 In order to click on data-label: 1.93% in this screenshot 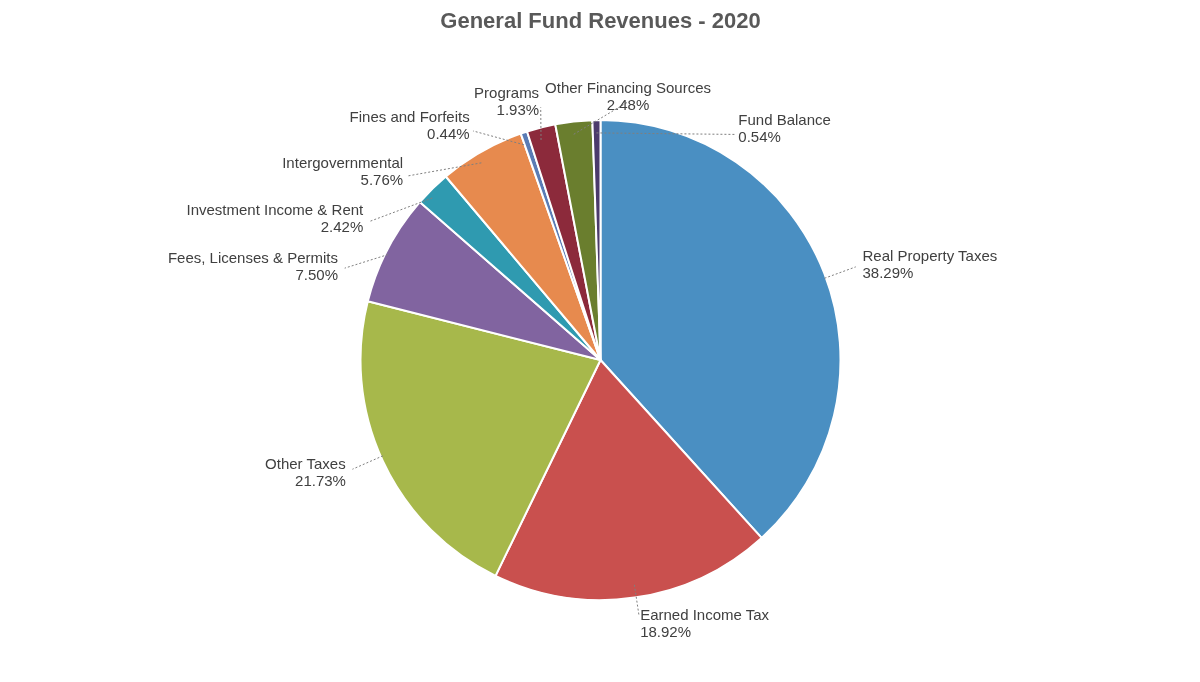, I will do `click(518, 109)`.